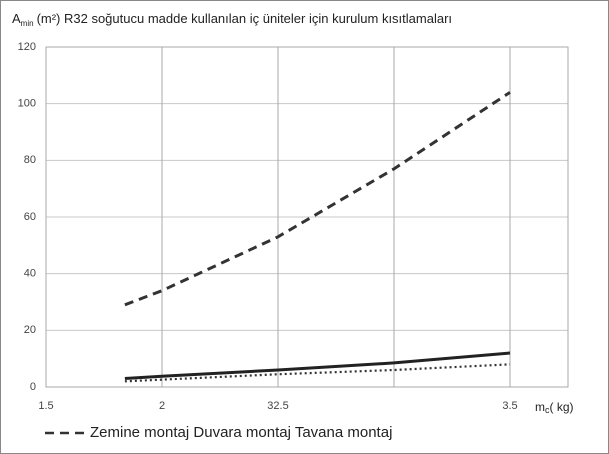 The width and height of the screenshot is (609, 454). I want to click on x-axis-label: mc( kg), so click(554, 407).